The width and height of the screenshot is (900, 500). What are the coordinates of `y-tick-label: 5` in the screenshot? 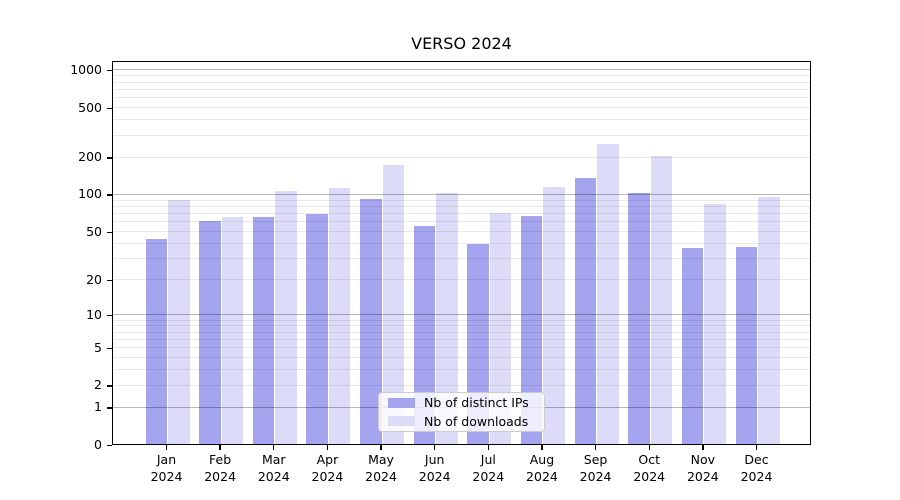 It's located at (98, 347).